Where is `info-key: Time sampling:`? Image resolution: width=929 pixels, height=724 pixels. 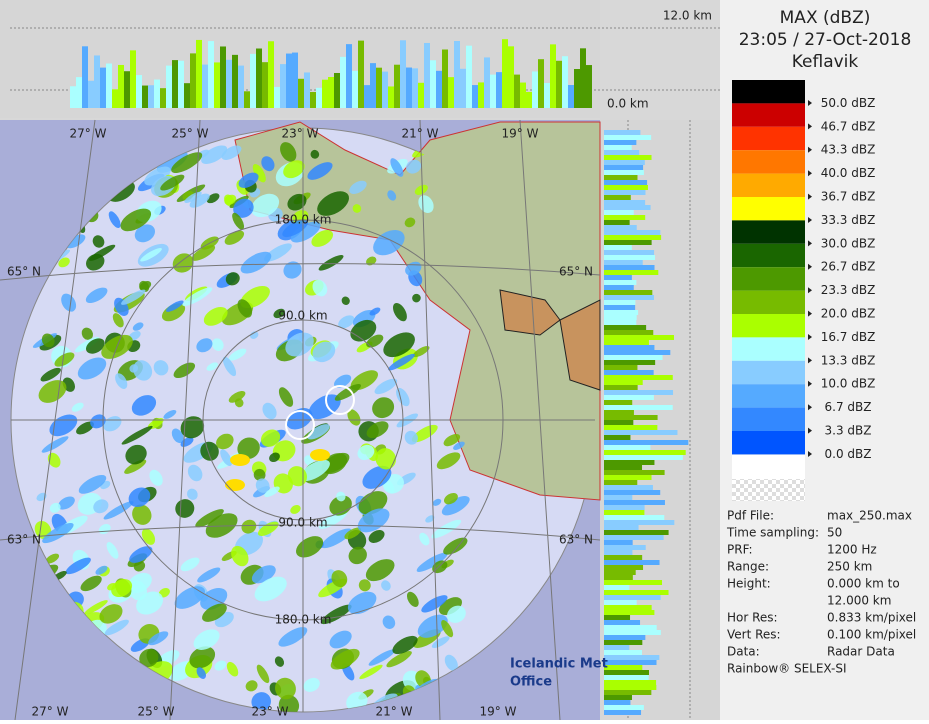 info-key: Time sampling: is located at coordinates (772, 533).